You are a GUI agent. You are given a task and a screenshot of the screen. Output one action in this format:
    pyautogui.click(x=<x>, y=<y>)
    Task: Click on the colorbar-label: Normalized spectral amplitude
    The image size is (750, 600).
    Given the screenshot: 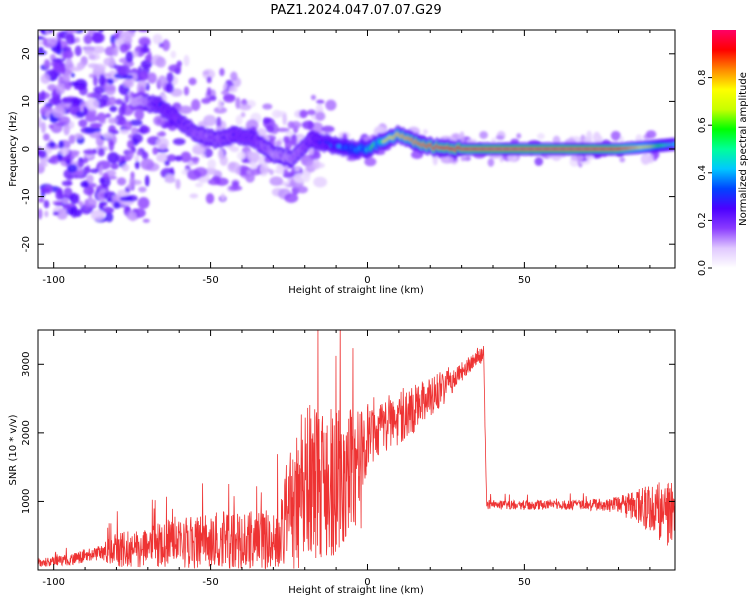 What is the action you would take?
    pyautogui.click(x=743, y=149)
    